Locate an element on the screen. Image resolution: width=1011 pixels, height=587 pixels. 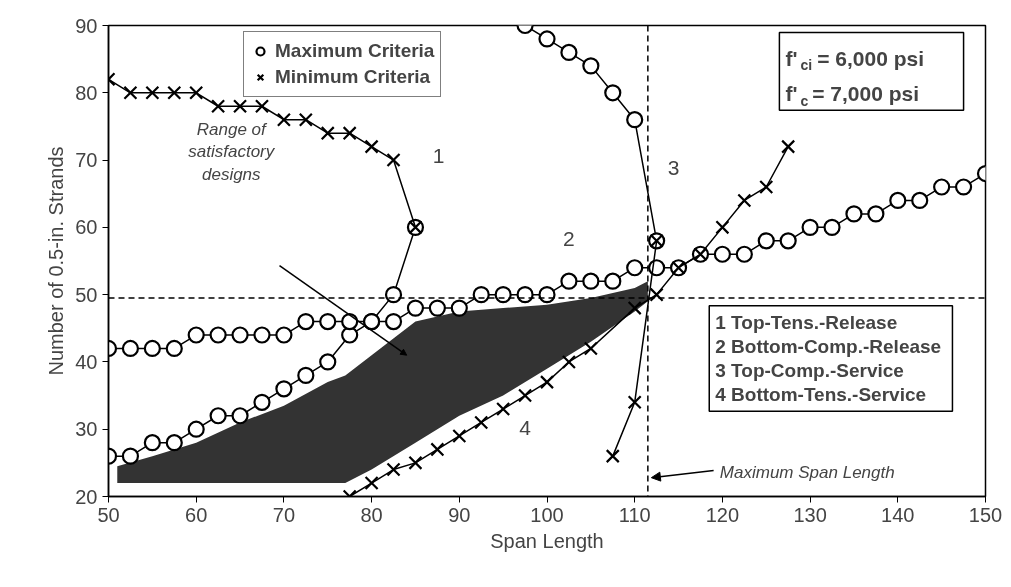
y-tick-label: 20 is located at coordinates (86, 496).